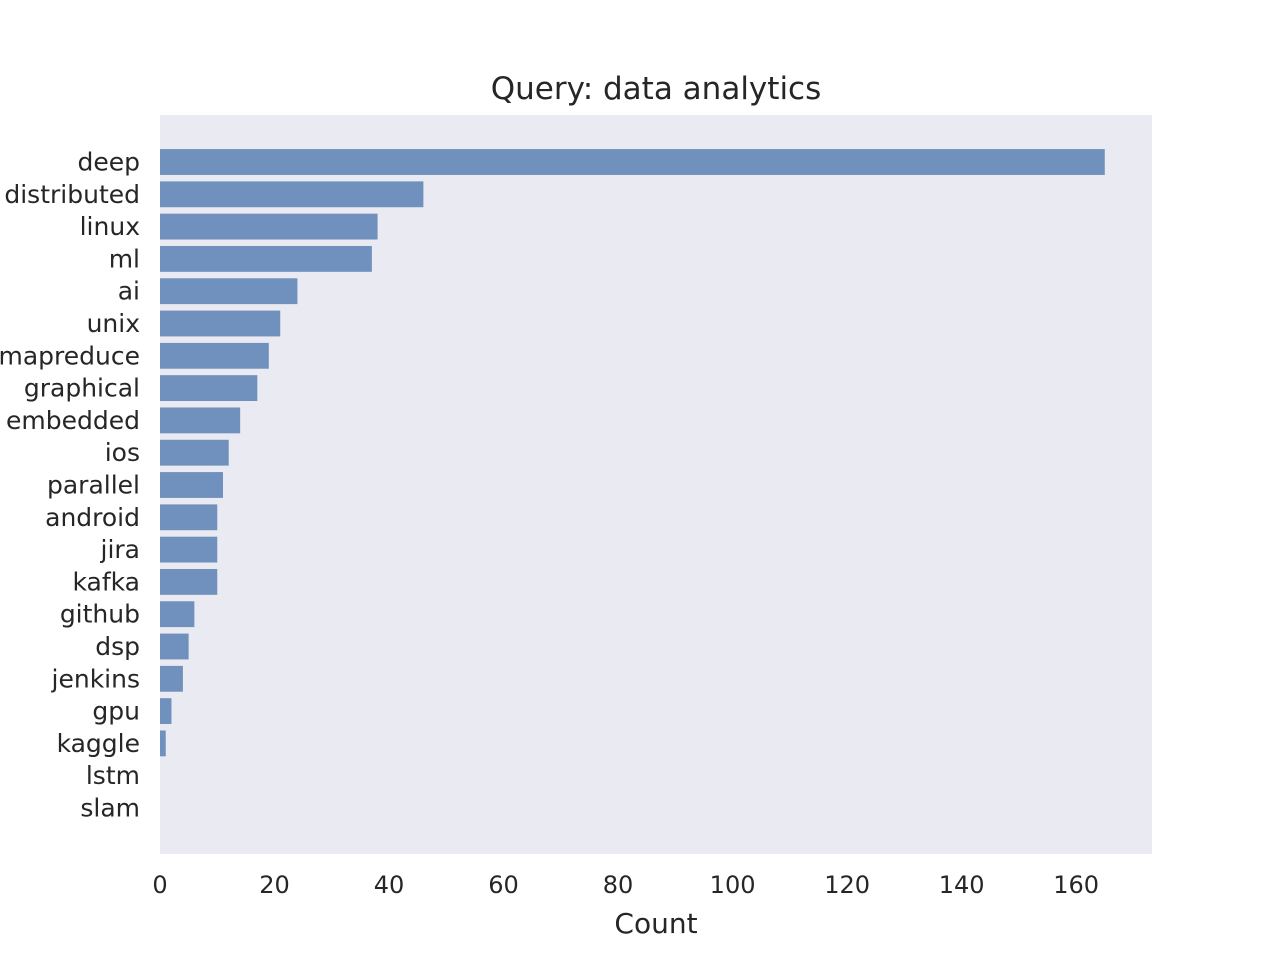 This screenshot has width=1280, height=960. What do you see at coordinates (274, 885) in the screenshot?
I see `x-tick-label-20: 20` at bounding box center [274, 885].